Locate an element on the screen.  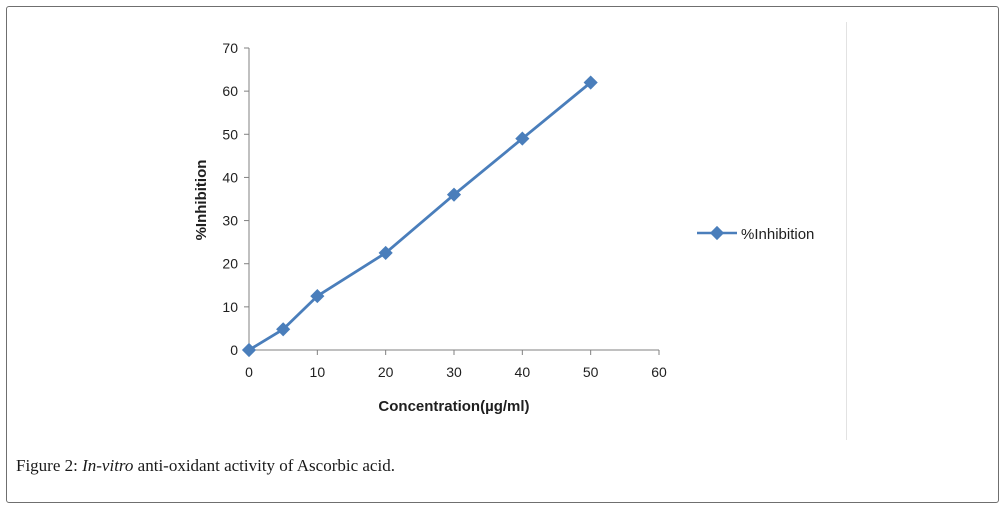
x-axis-ticks: 0 10 20 30 40 50 60 is located at coordinates (456, 365).